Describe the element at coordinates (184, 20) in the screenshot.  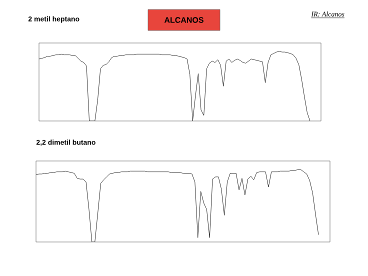
I see `text: ALCANOS` at that location.